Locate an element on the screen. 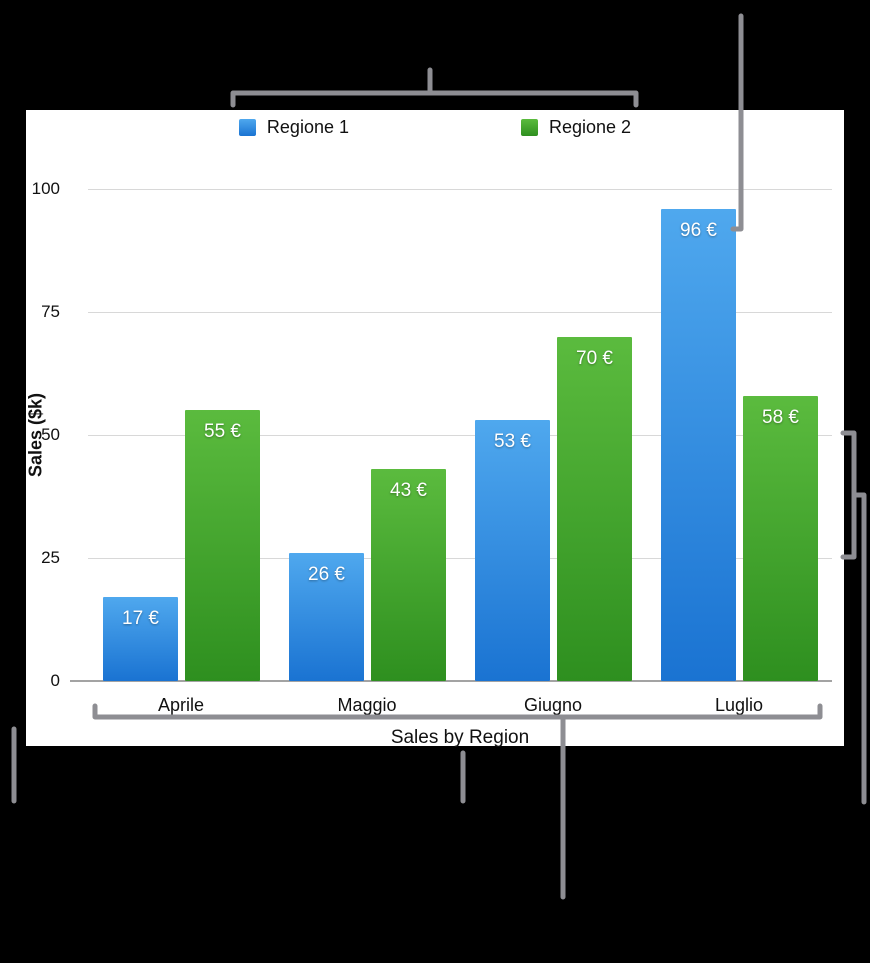 Image resolution: width=870 pixels, height=963 pixels. bar-giugno-regione-2: 70 € is located at coordinates (594, 508).